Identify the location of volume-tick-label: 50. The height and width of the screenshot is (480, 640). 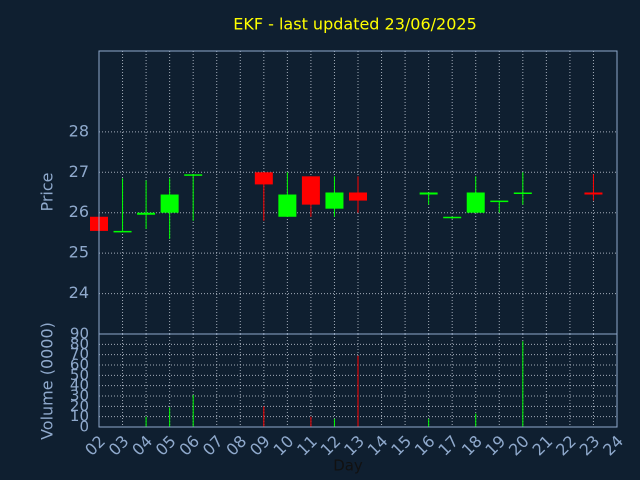
(79, 375).